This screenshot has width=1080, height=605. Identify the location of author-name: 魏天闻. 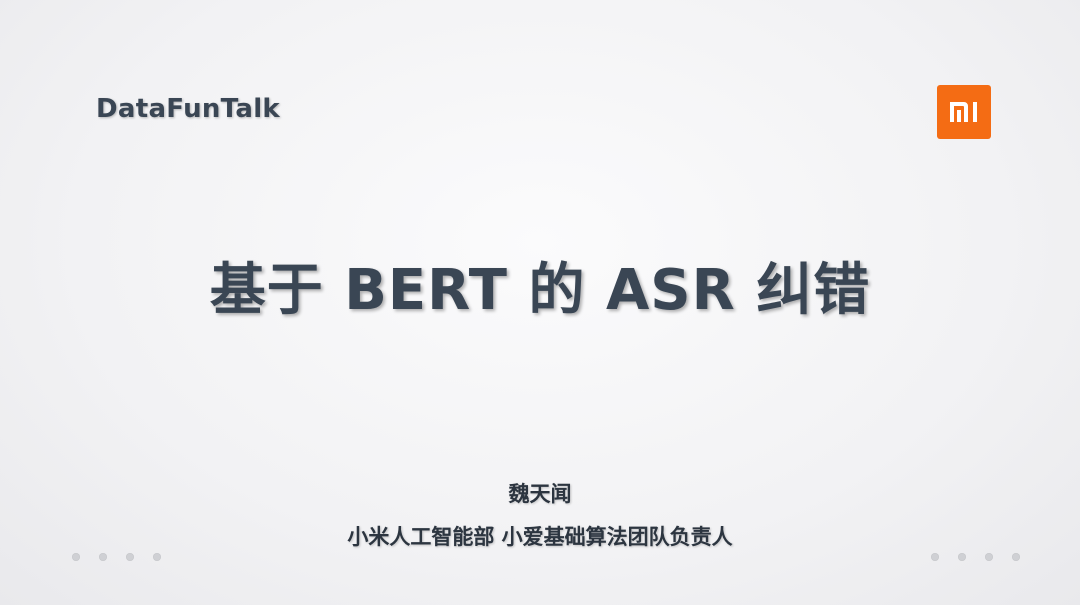
(540, 494).